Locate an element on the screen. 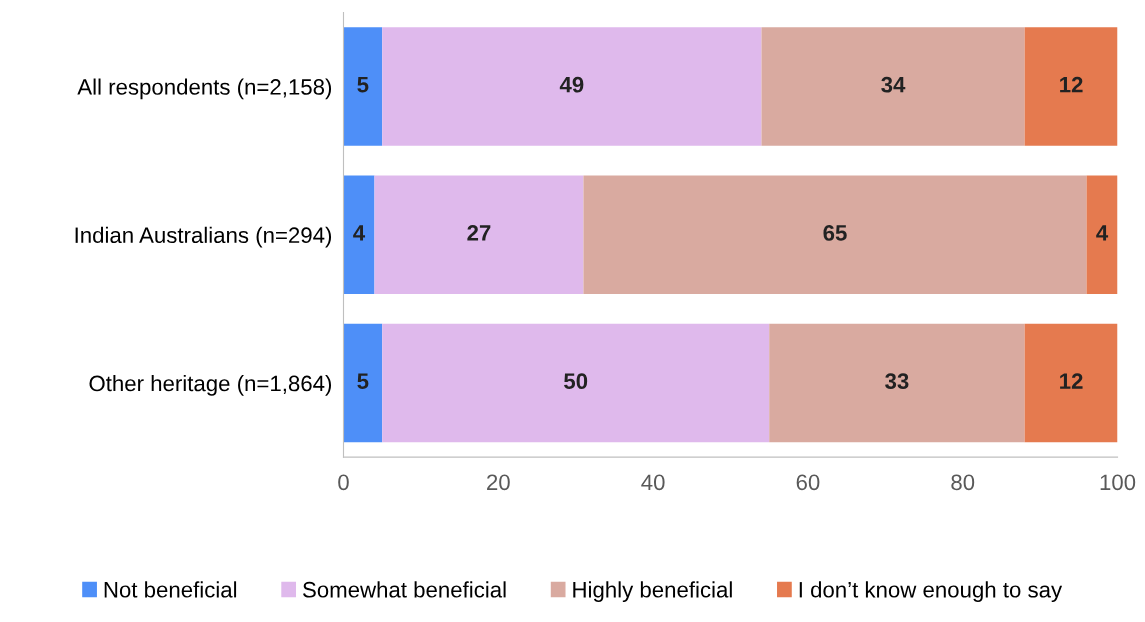 The height and width of the screenshot is (622, 1145). x-tick-label: 80 is located at coordinates (963, 482).